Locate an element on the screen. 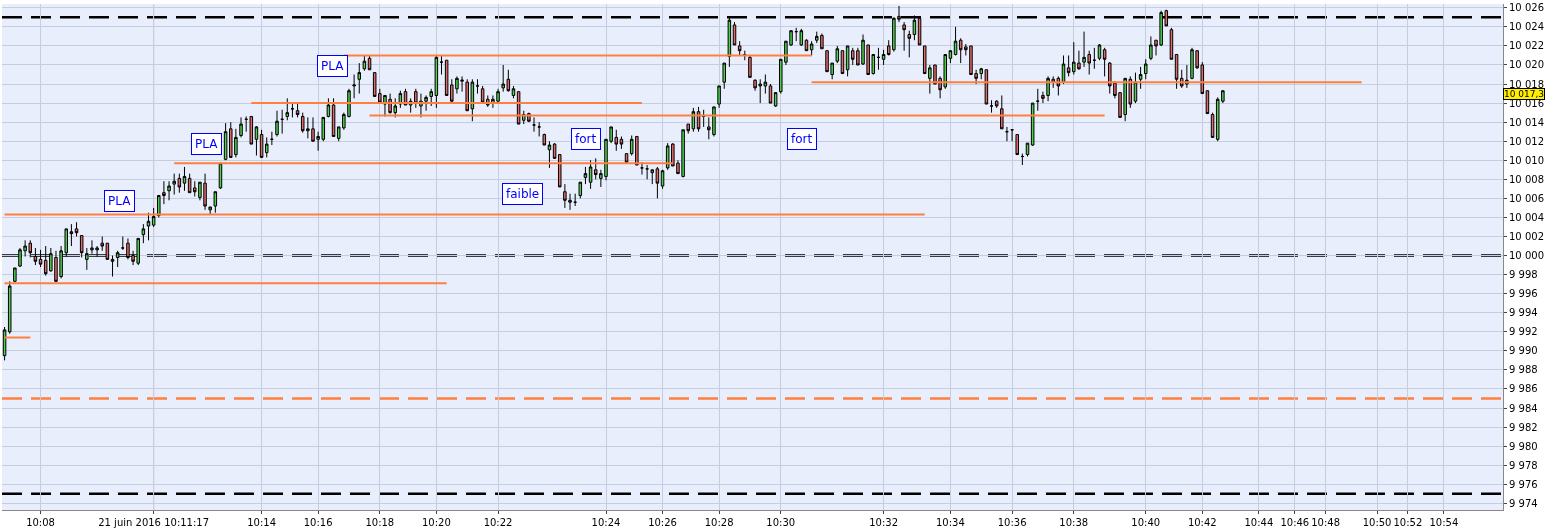 The width and height of the screenshot is (1555, 530). x-tick-label: 10:20 is located at coordinates (436, 522).